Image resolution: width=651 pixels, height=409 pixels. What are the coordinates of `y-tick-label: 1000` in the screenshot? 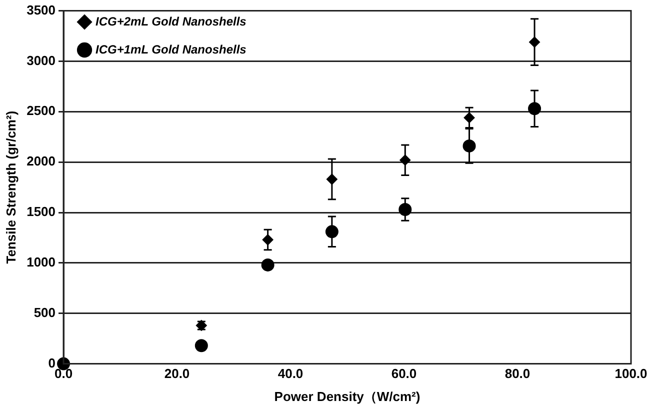 It's located at (41, 262).